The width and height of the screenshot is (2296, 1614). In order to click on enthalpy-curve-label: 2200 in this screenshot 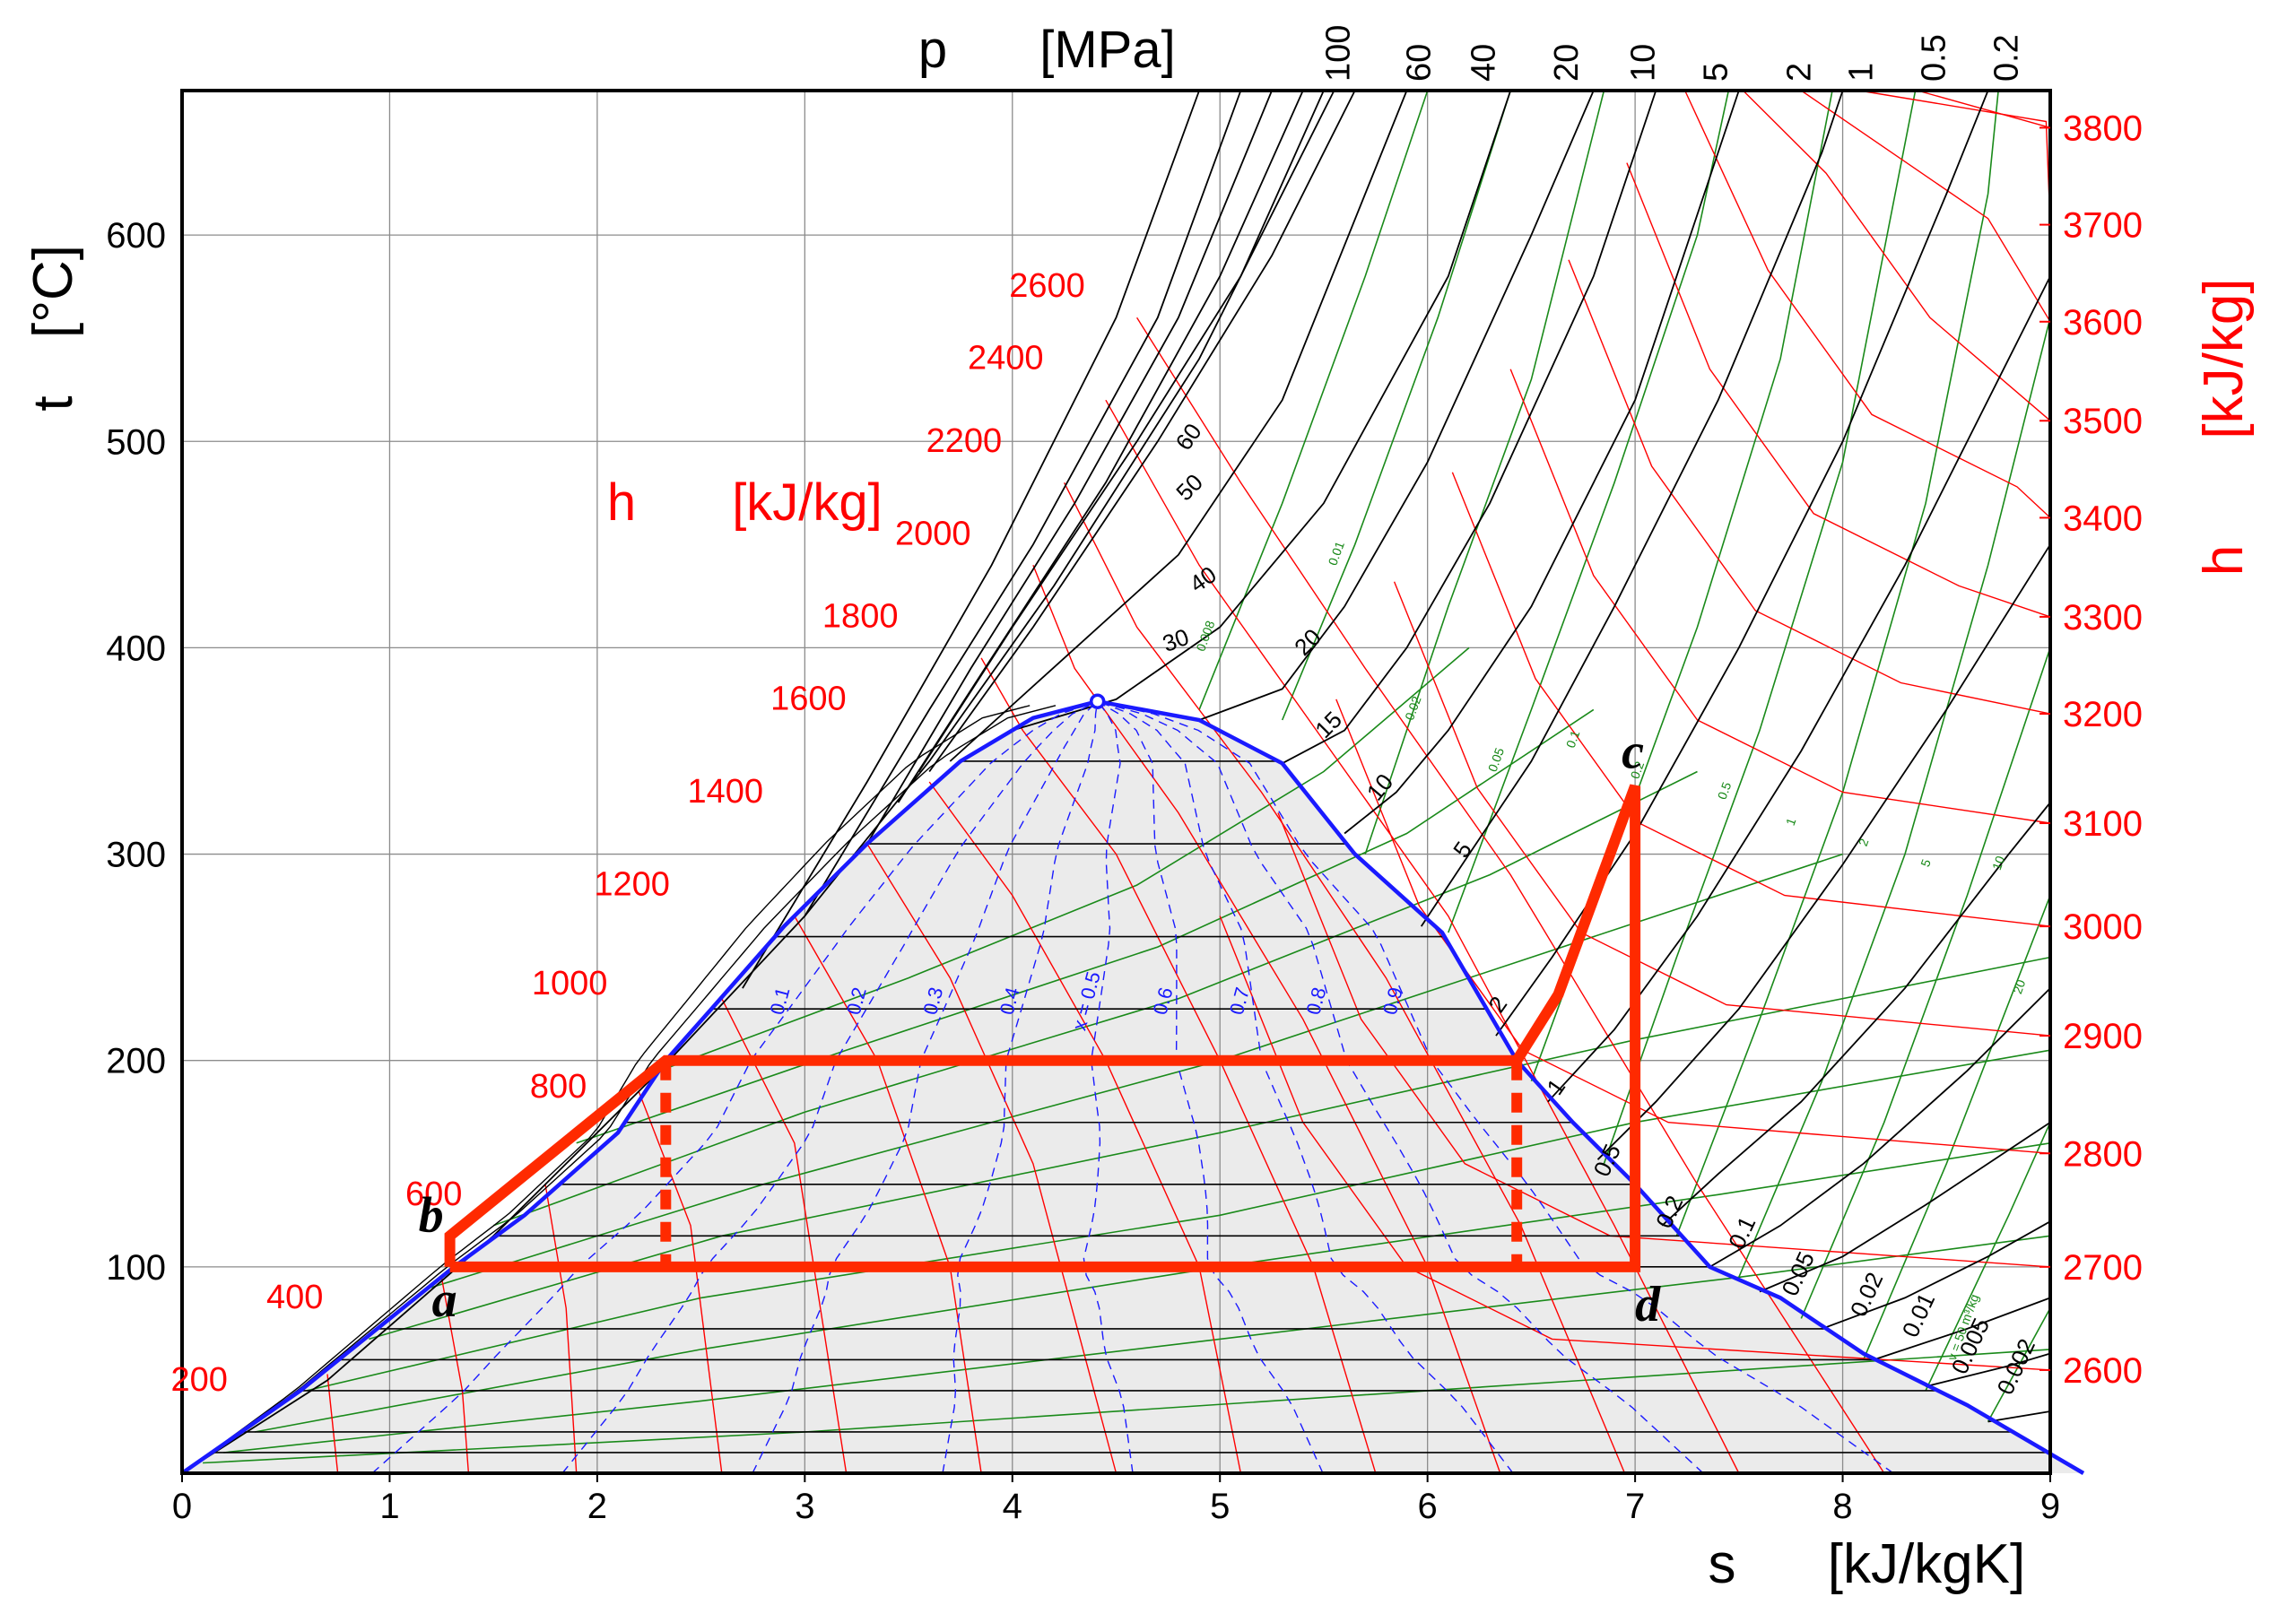, I will do `click(964, 441)`.